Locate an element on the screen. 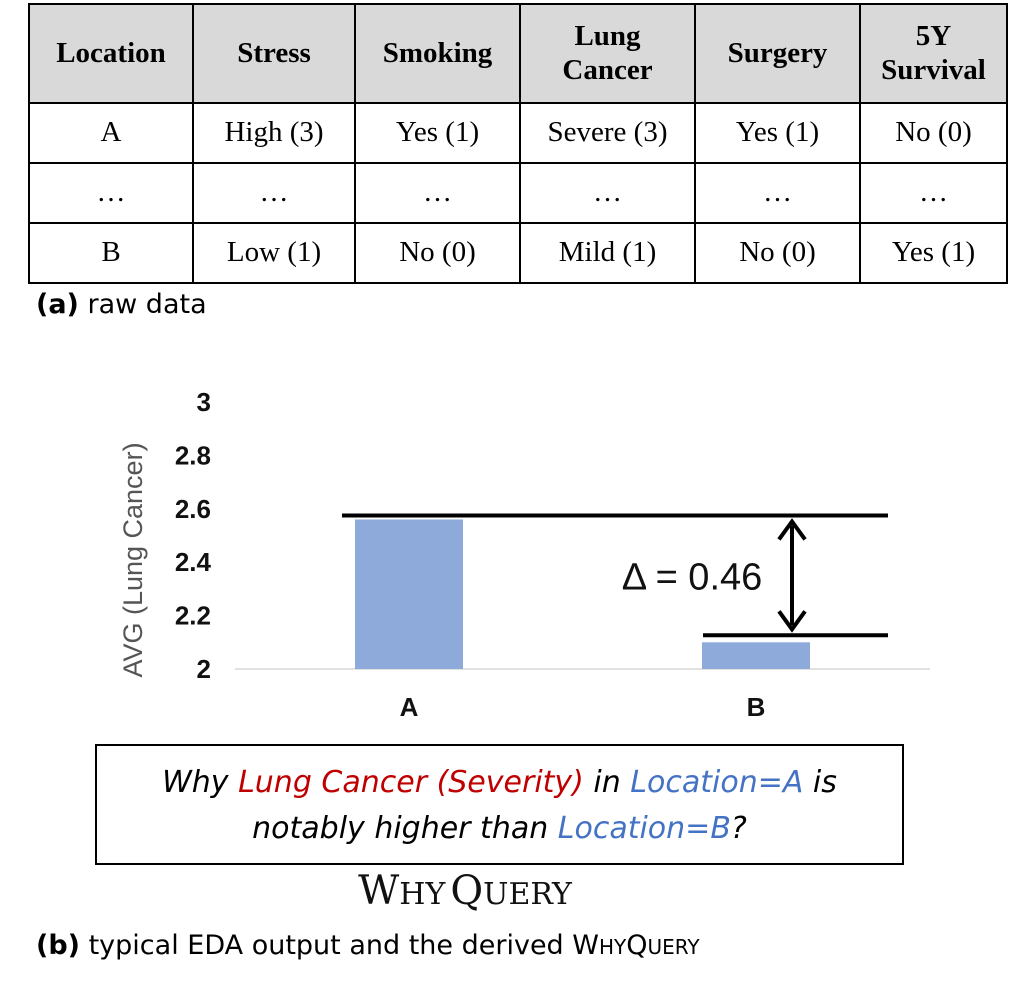  caption-text: raw data is located at coordinates (147, 304).